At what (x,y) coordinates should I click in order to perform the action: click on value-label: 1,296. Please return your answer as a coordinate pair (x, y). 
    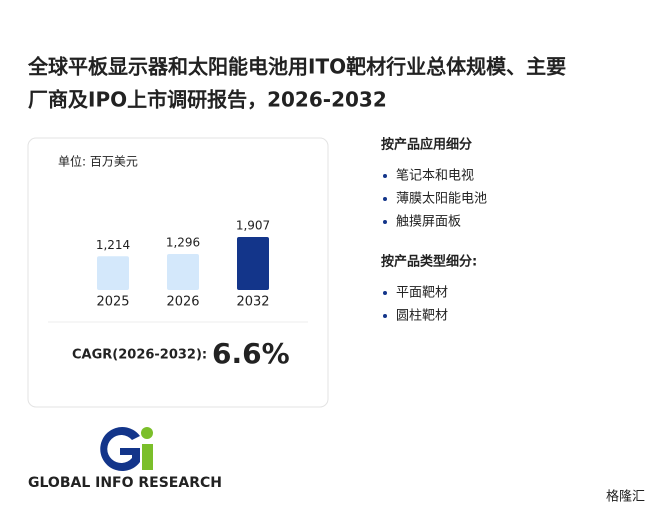
    Looking at the image, I should click on (183, 243).